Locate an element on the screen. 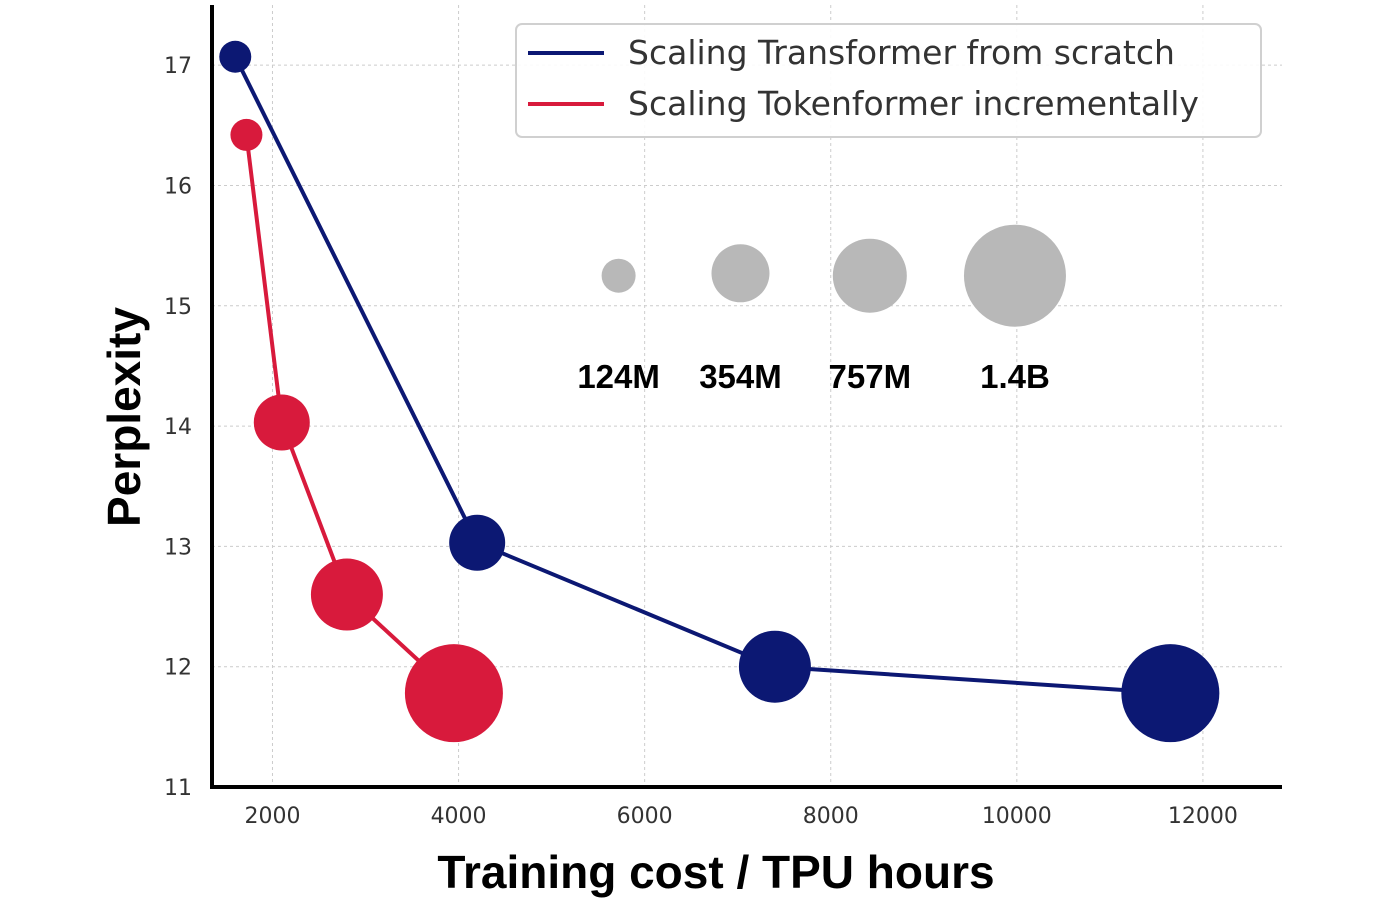  series-line-tokenformer is located at coordinates (350, 414).